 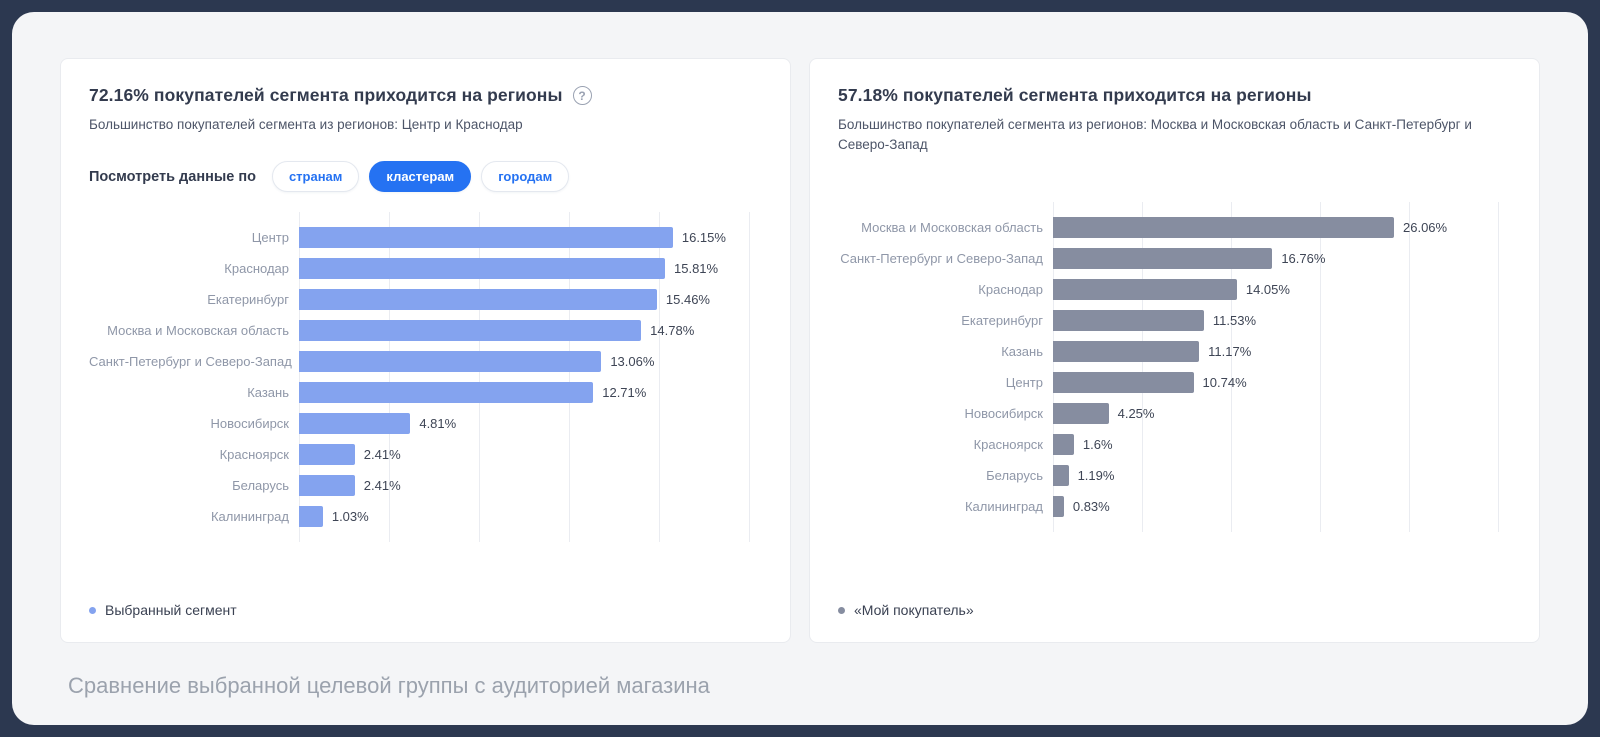 I want to click on bar-track: 1.19%, so click(x=1282, y=475).